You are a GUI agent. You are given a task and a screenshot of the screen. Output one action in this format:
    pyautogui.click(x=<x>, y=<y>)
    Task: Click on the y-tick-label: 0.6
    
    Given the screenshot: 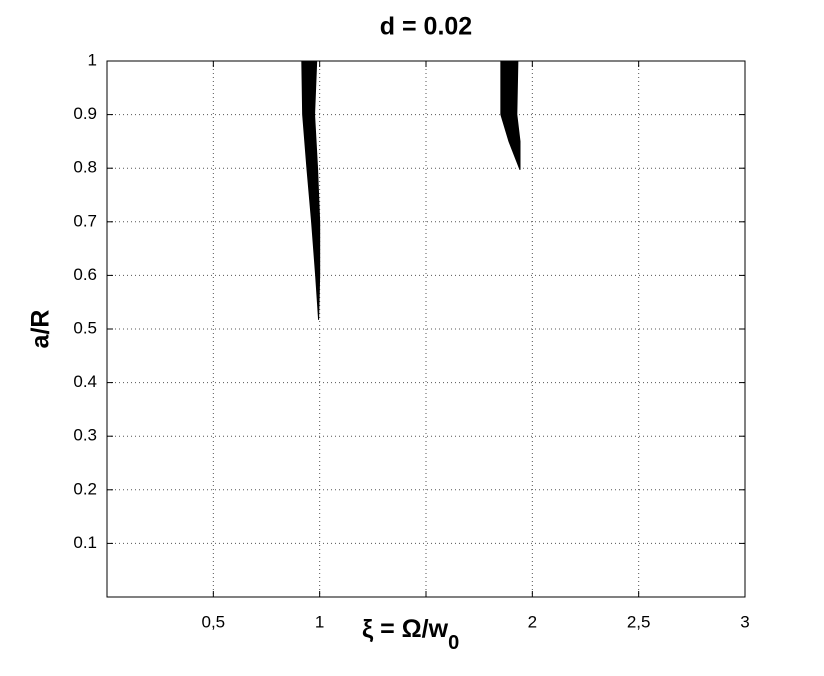 What is the action you would take?
    pyautogui.click(x=85, y=274)
    